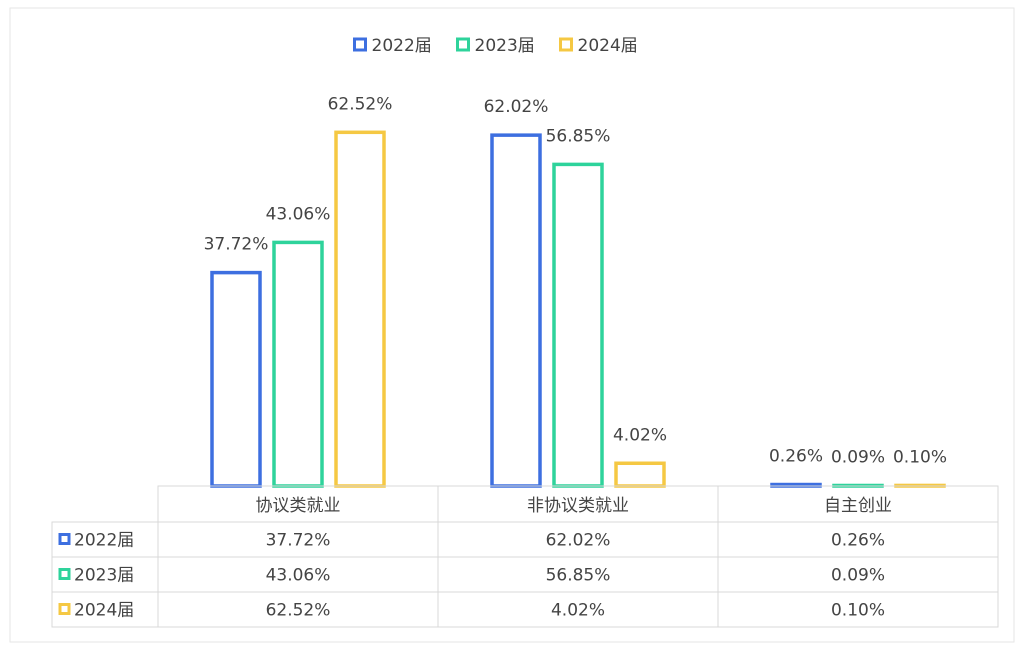 The height and width of the screenshot is (650, 1018). What do you see at coordinates (104, 576) in the screenshot?
I see `table-series-label: 2023届` at bounding box center [104, 576].